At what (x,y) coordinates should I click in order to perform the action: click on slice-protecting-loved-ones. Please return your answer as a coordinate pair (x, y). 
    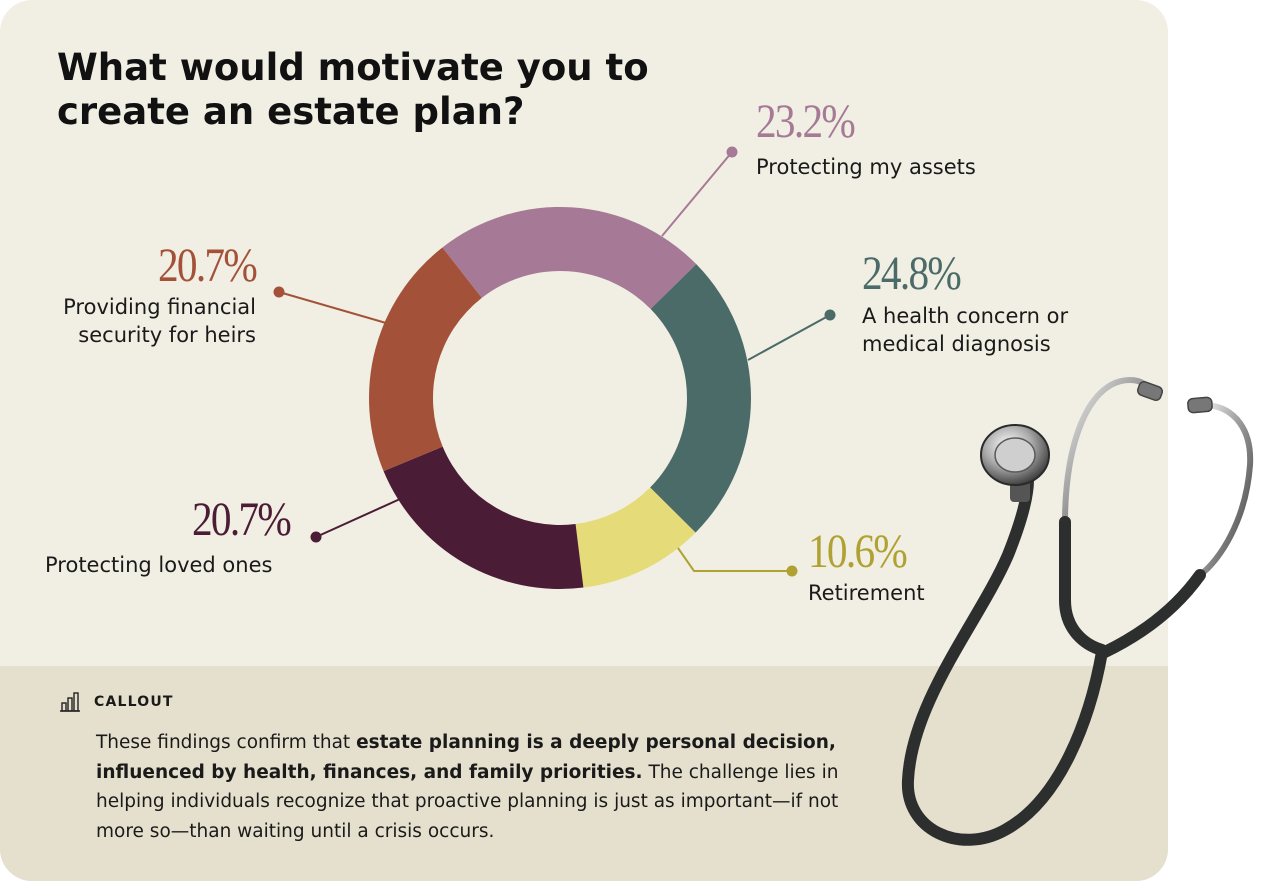
    Looking at the image, I should click on (483, 517).